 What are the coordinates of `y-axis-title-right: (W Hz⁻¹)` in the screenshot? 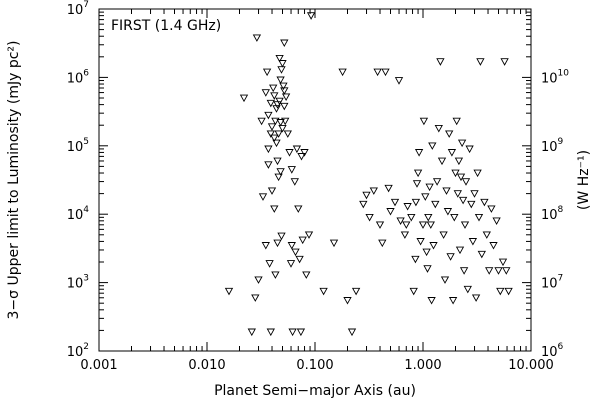 It's located at (584, 180).